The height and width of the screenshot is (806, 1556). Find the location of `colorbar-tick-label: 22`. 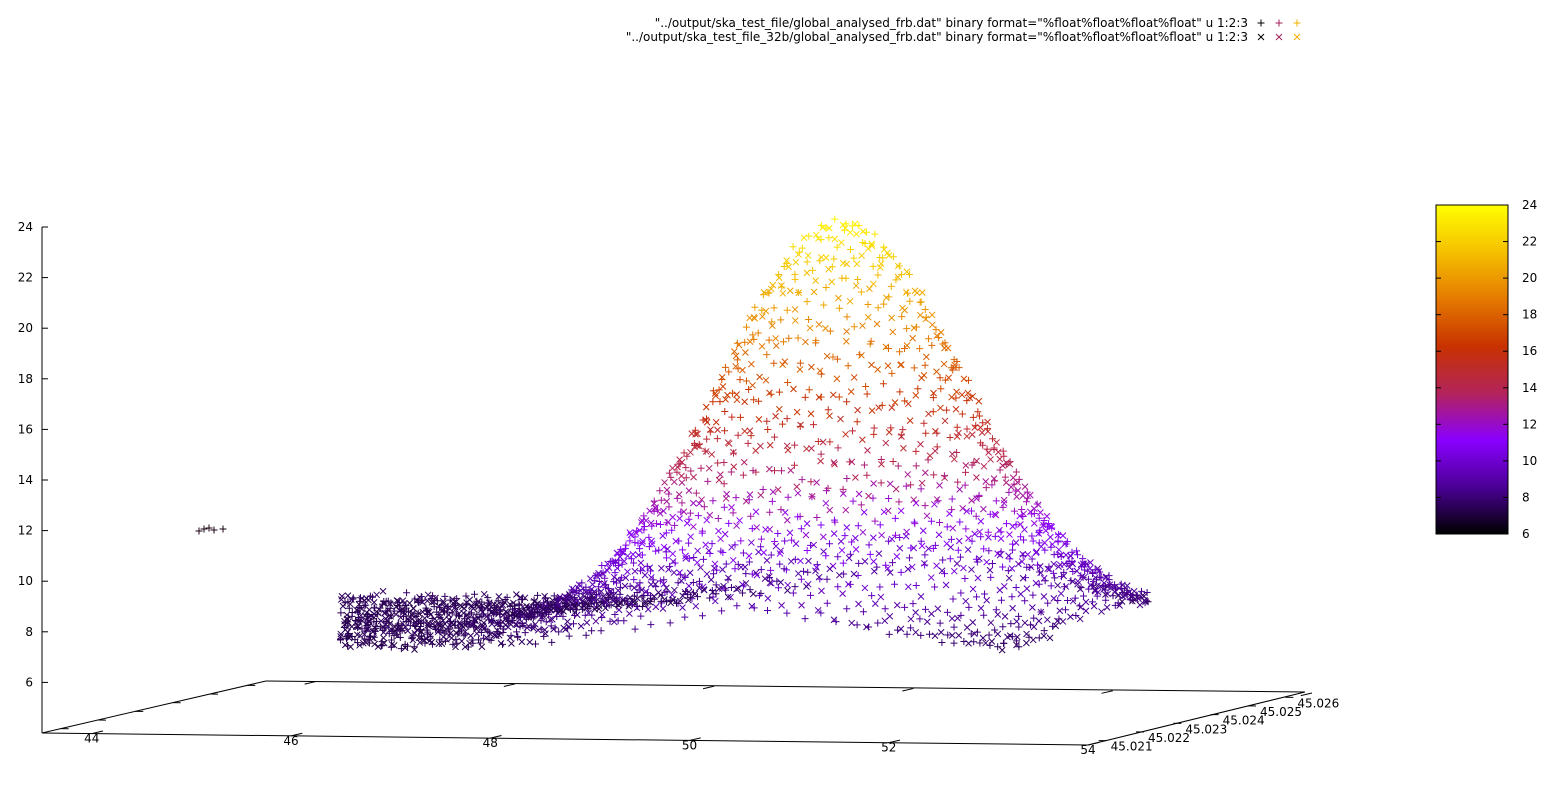

colorbar-tick-label: 22 is located at coordinates (1529, 242).